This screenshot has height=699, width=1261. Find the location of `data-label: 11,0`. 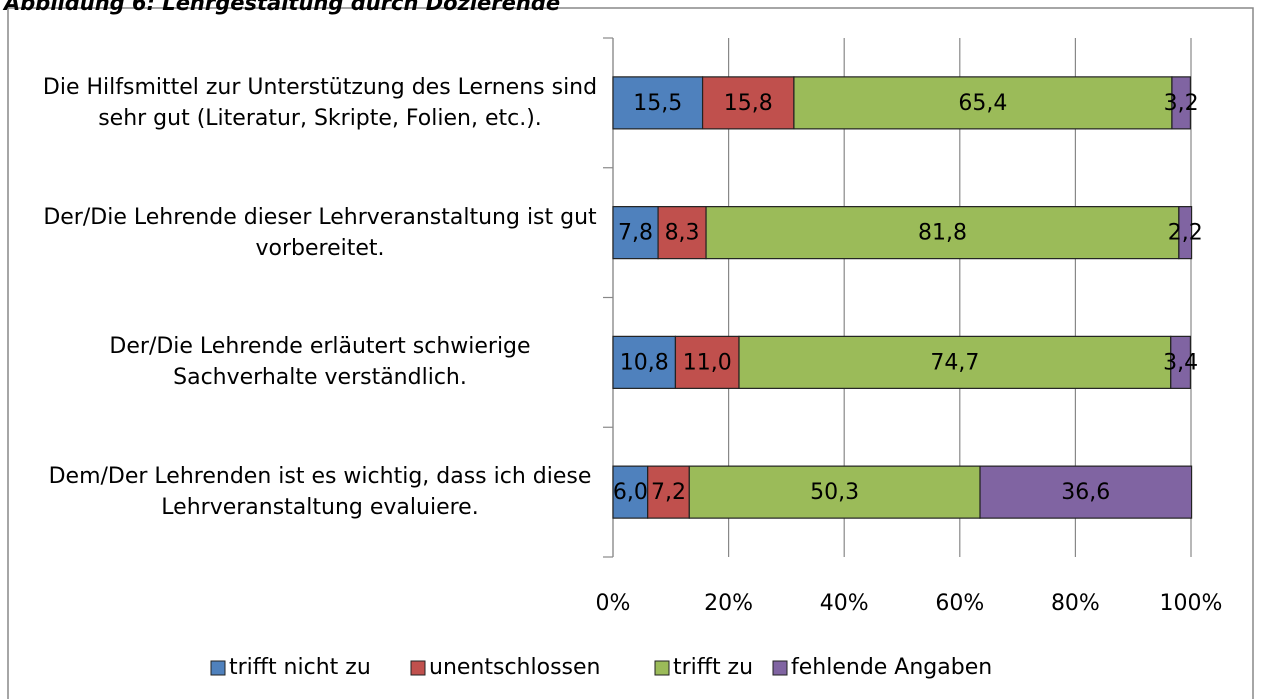

data-label: 11,0 is located at coordinates (707, 362).